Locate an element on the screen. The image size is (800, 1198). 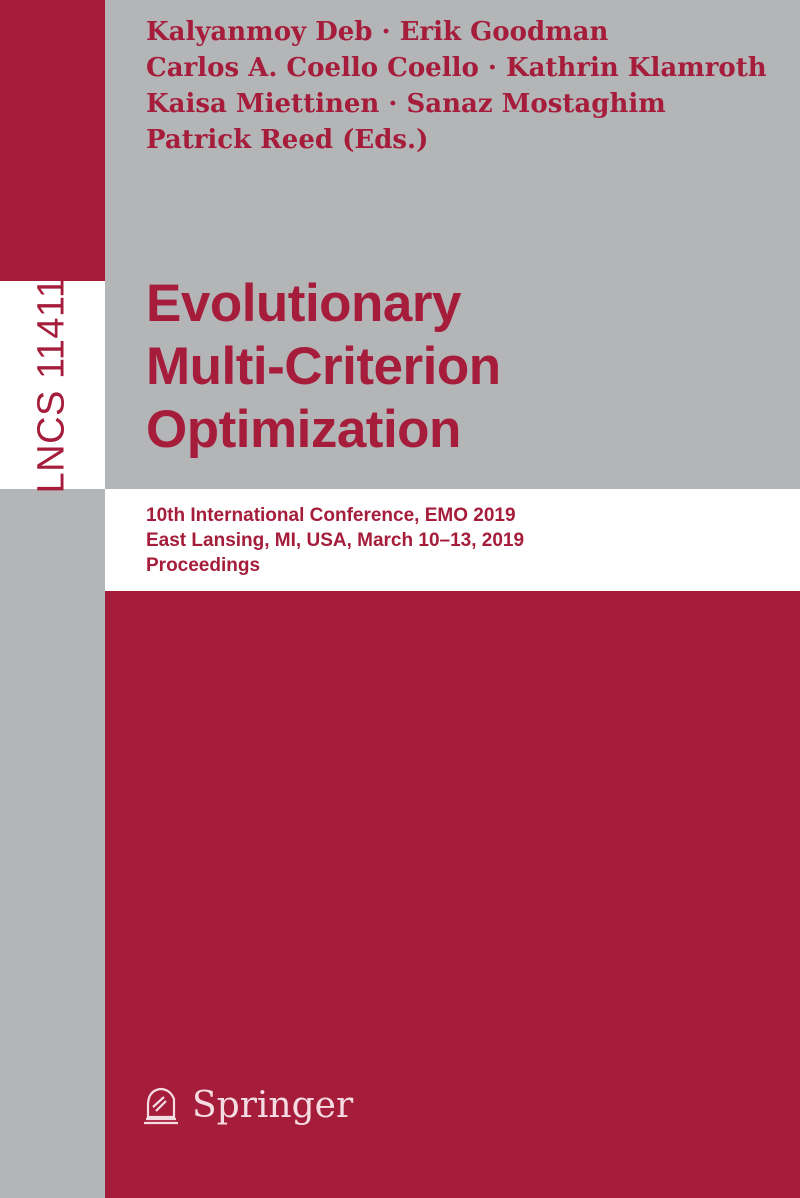
title-line: Evolutionary is located at coordinates (304, 303).